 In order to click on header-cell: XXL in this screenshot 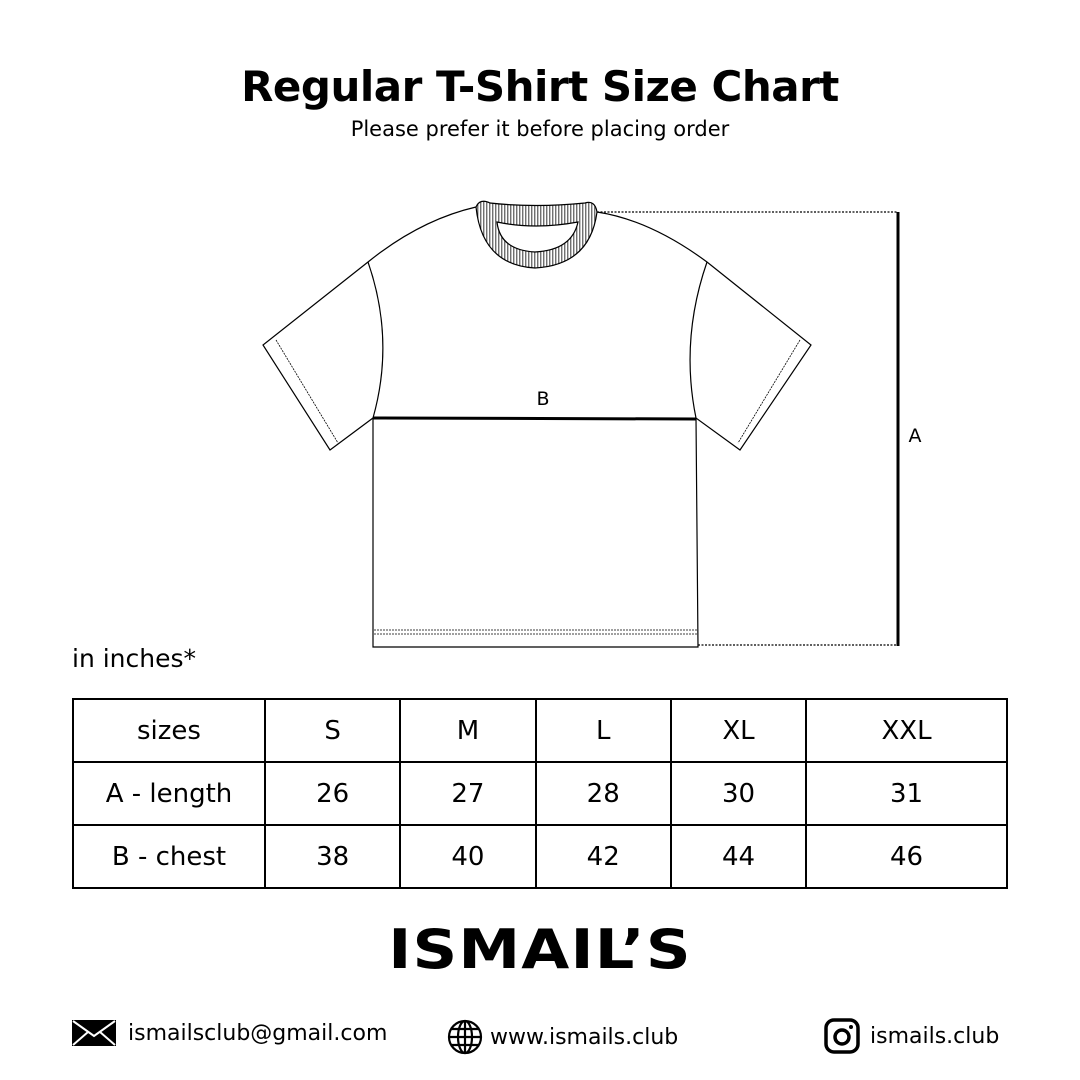, I will do `click(906, 730)`.